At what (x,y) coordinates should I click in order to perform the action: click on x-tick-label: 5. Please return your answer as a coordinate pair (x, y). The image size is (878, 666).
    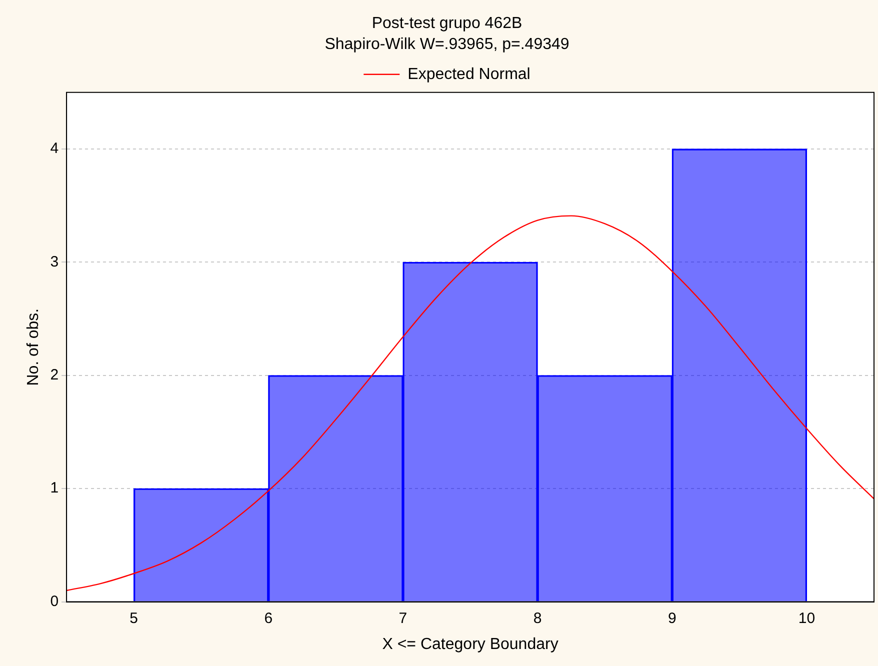
    Looking at the image, I should click on (134, 618).